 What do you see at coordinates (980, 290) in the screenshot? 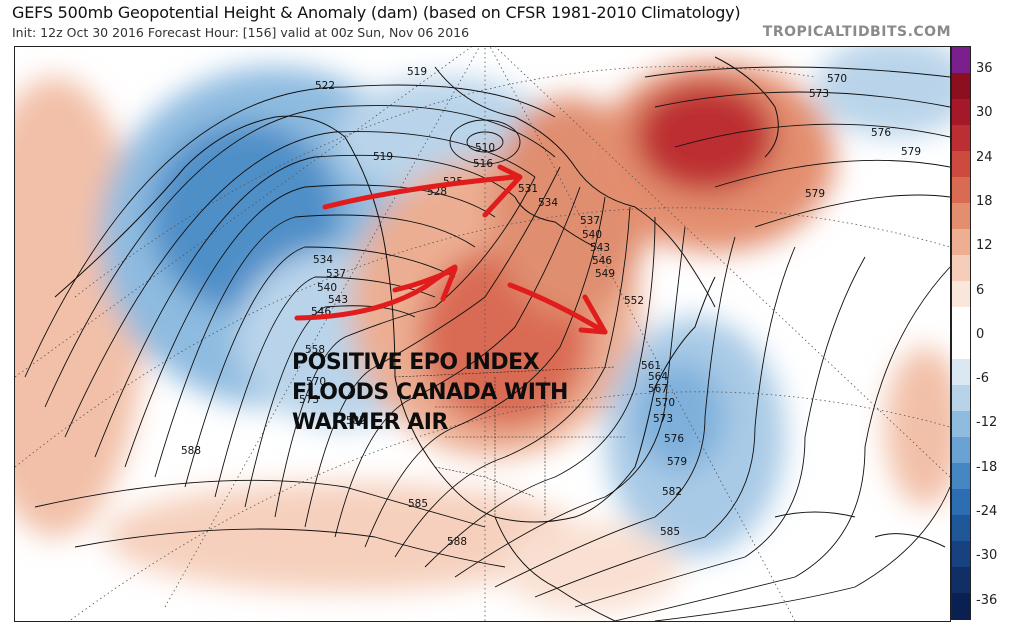
I see `colorbar-tick-label: 6` at bounding box center [980, 290].